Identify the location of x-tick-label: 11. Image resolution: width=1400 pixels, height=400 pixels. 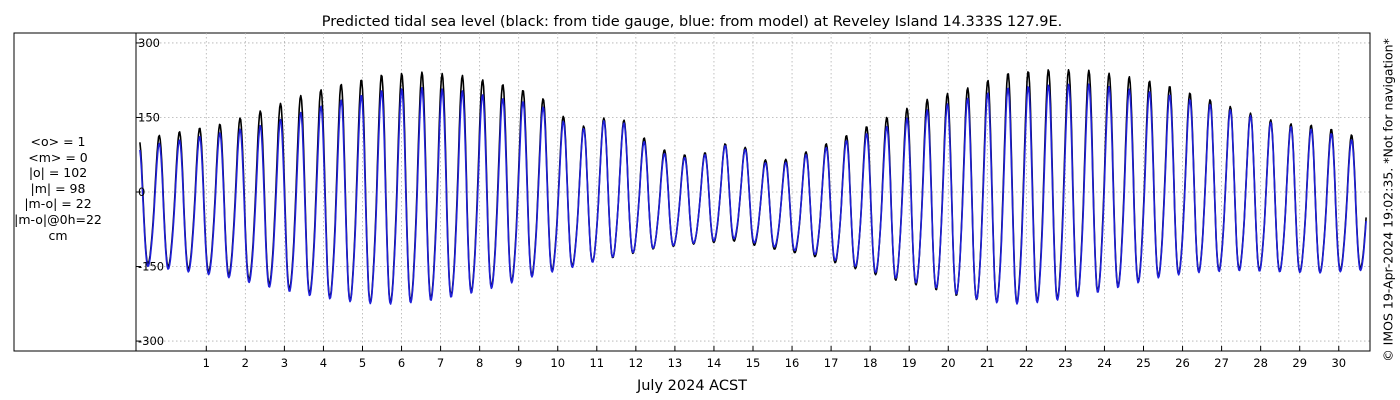
(596, 363).